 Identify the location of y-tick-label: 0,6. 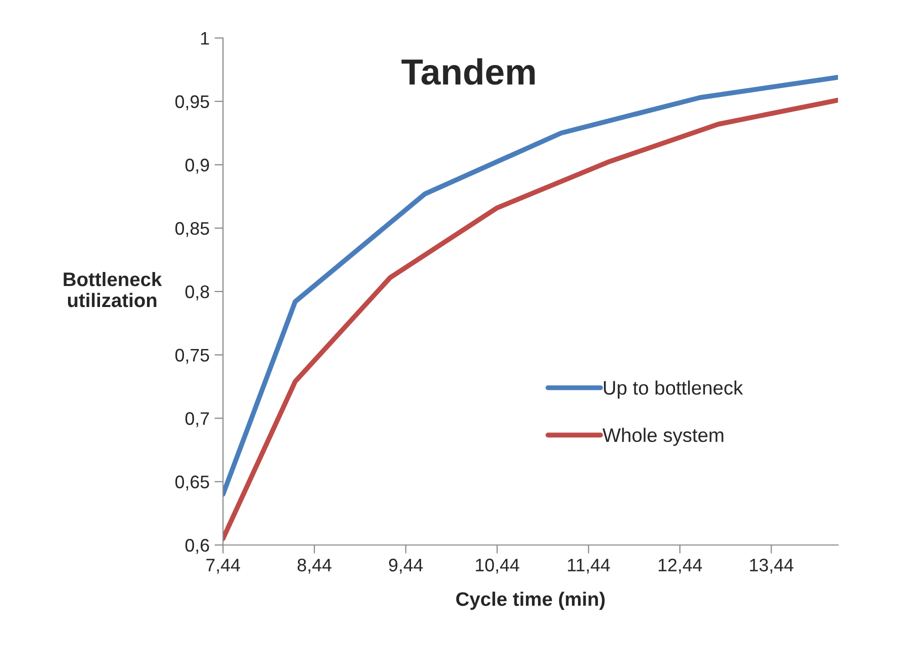
(197, 546).